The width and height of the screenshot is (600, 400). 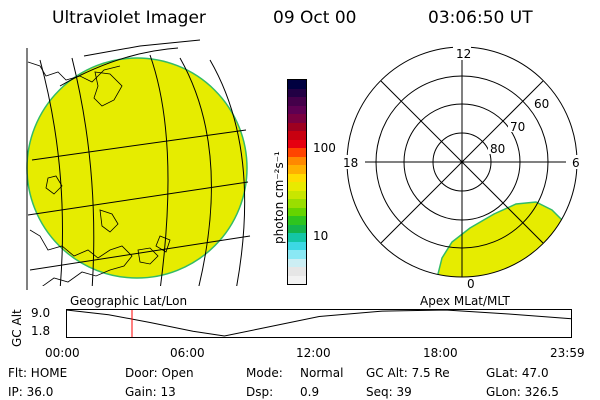 What do you see at coordinates (264, 373) in the screenshot?
I see `status-mode-label: Mode:` at bounding box center [264, 373].